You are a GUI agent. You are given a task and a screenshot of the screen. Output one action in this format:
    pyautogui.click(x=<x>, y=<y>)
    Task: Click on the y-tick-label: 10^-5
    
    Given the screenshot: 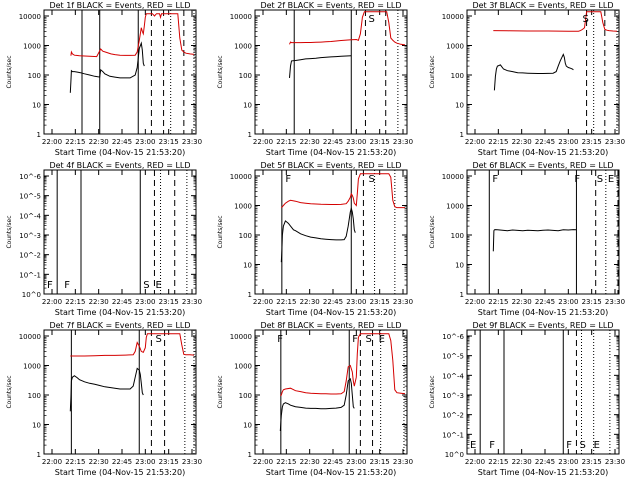 What is the action you would take?
    pyautogui.click(x=30, y=197)
    